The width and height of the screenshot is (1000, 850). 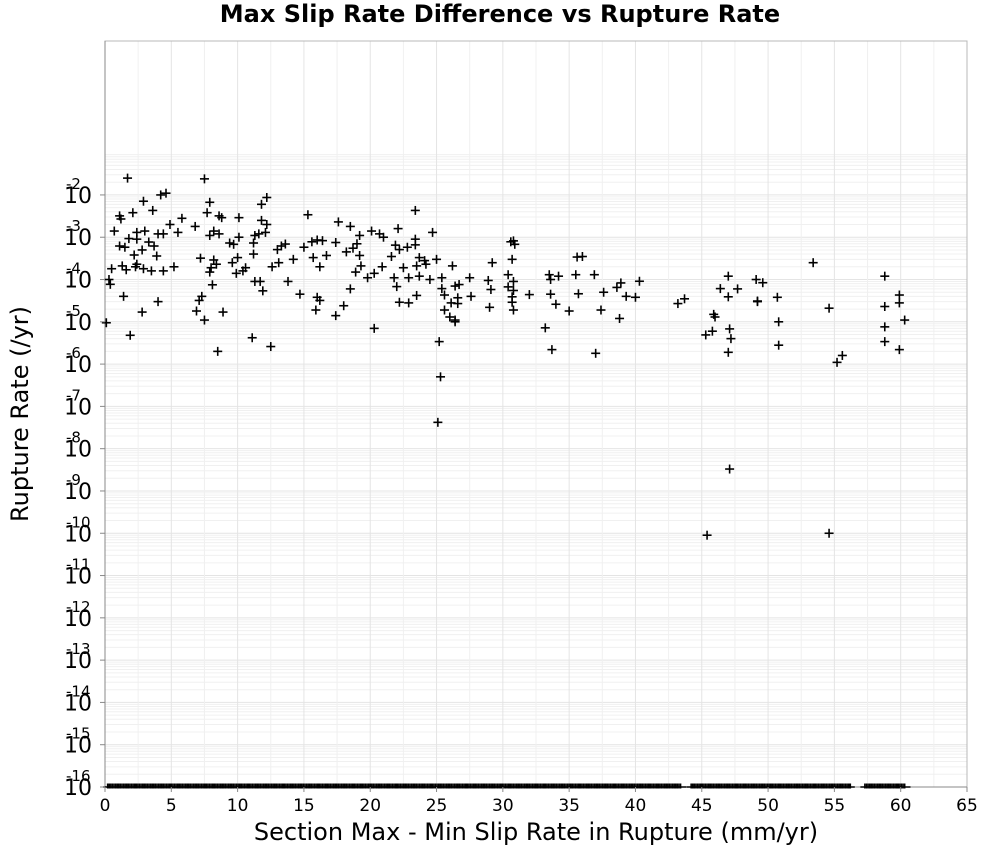 What do you see at coordinates (569, 806) in the screenshot?
I see `x-tick-label: 35` at bounding box center [569, 806].